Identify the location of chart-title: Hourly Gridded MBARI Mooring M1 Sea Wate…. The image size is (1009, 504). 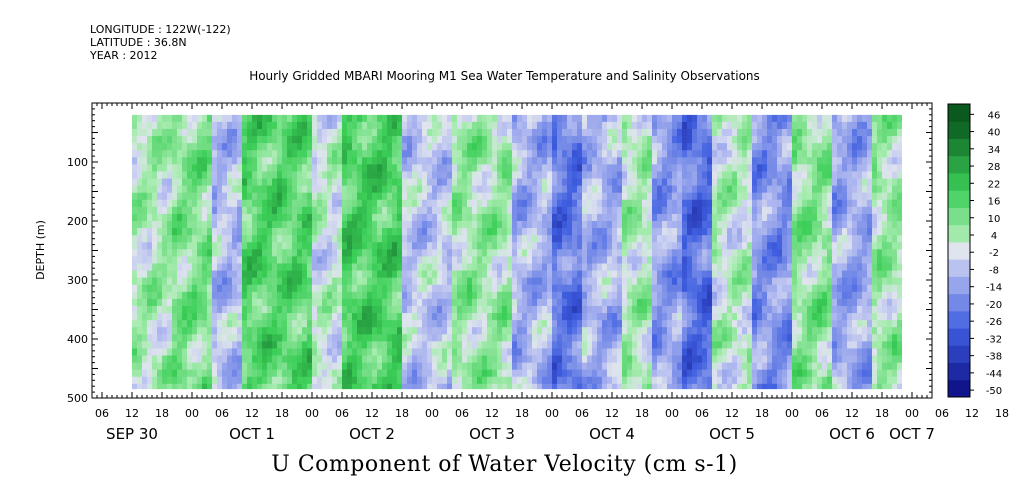
(504, 76).